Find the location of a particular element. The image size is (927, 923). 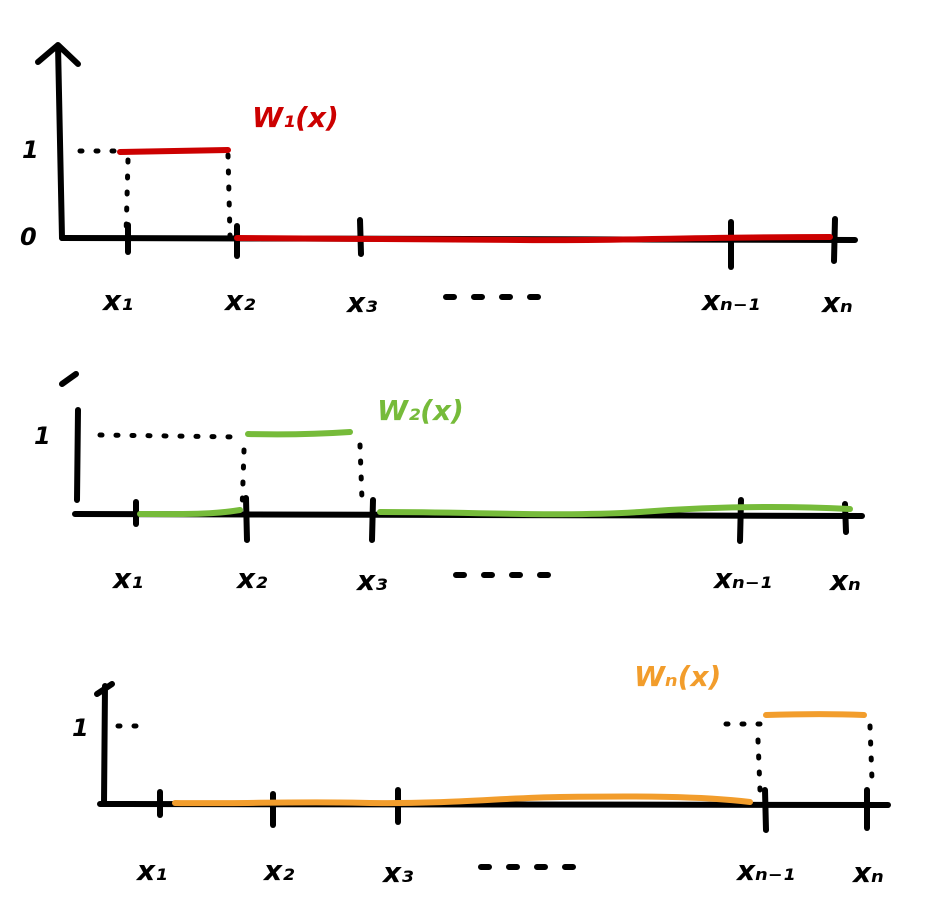

tick-x3 is located at coordinates (372, 520).